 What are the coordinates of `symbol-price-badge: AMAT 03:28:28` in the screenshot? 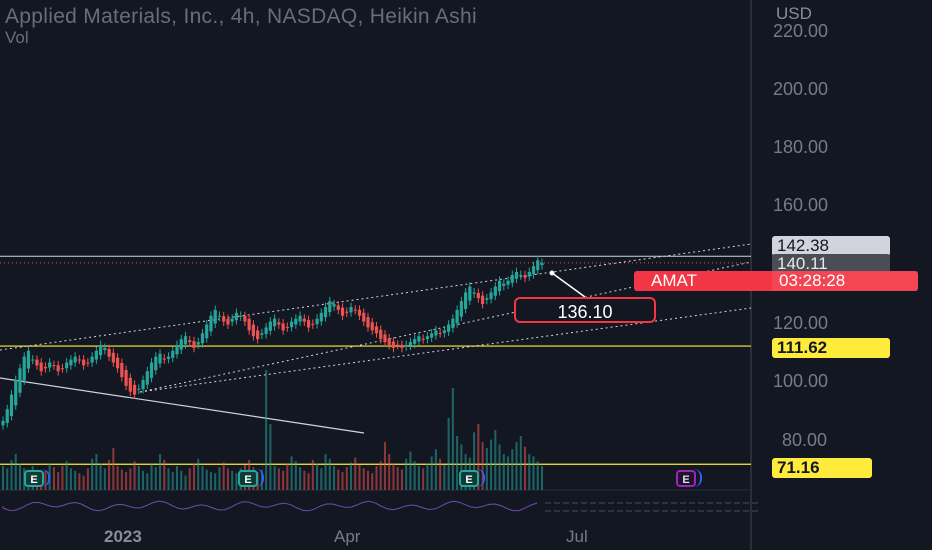 It's located at (776, 281).